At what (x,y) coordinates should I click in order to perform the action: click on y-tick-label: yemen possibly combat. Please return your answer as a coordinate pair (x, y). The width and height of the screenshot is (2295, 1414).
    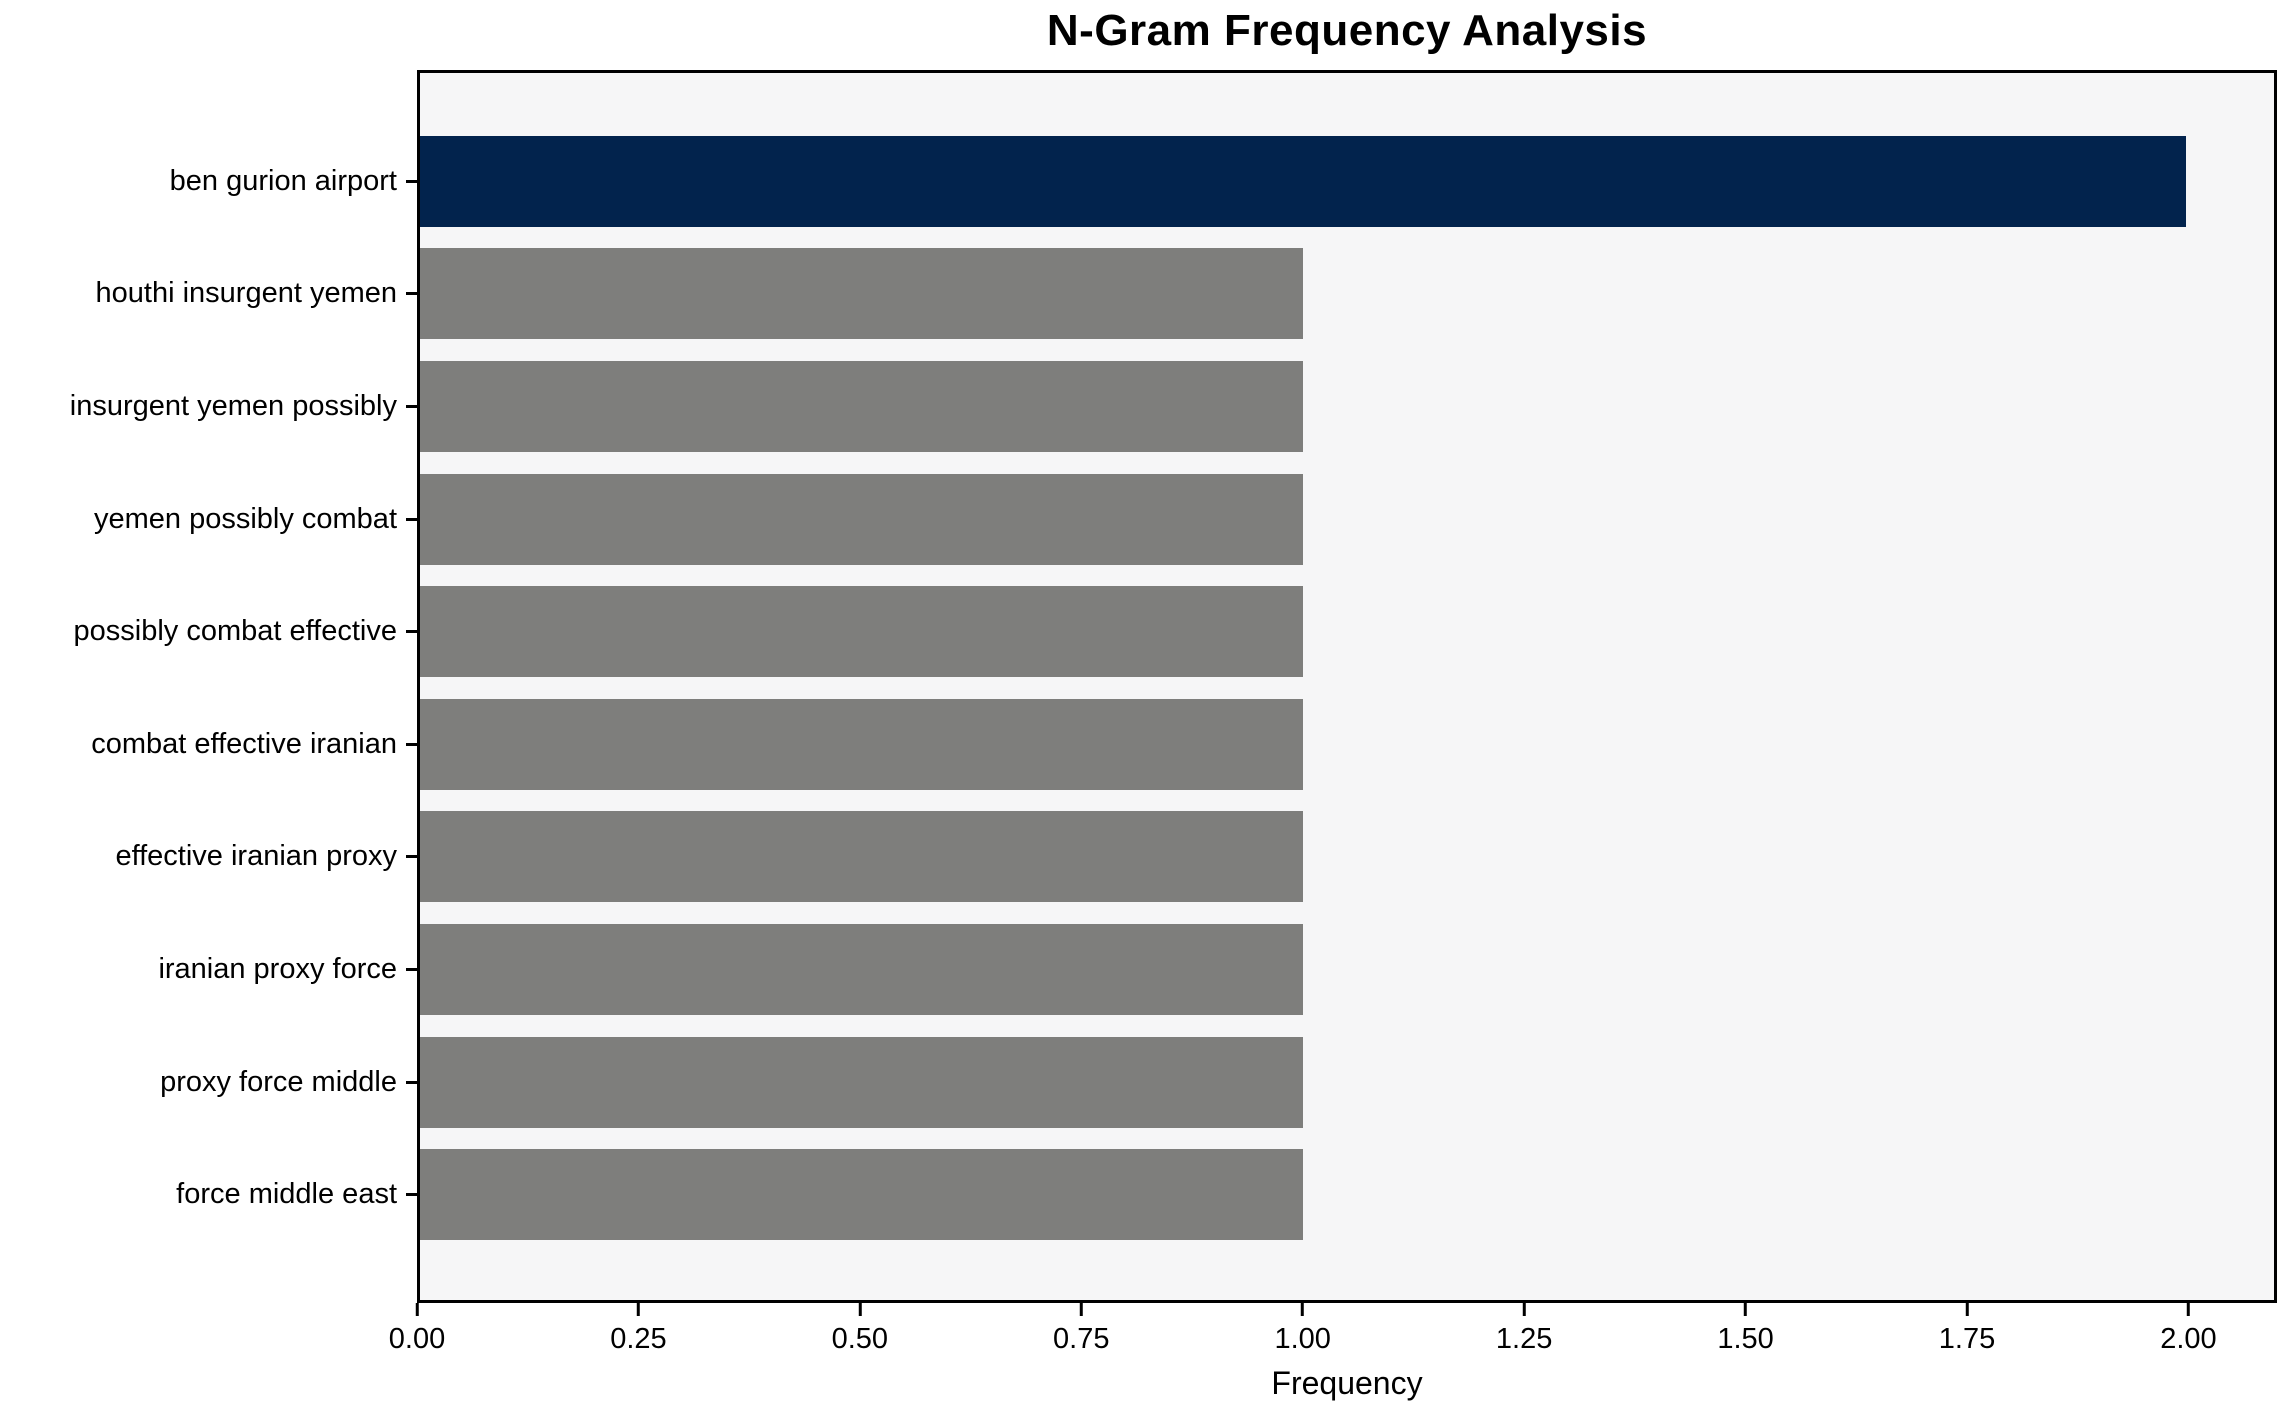
    Looking at the image, I should click on (245, 518).